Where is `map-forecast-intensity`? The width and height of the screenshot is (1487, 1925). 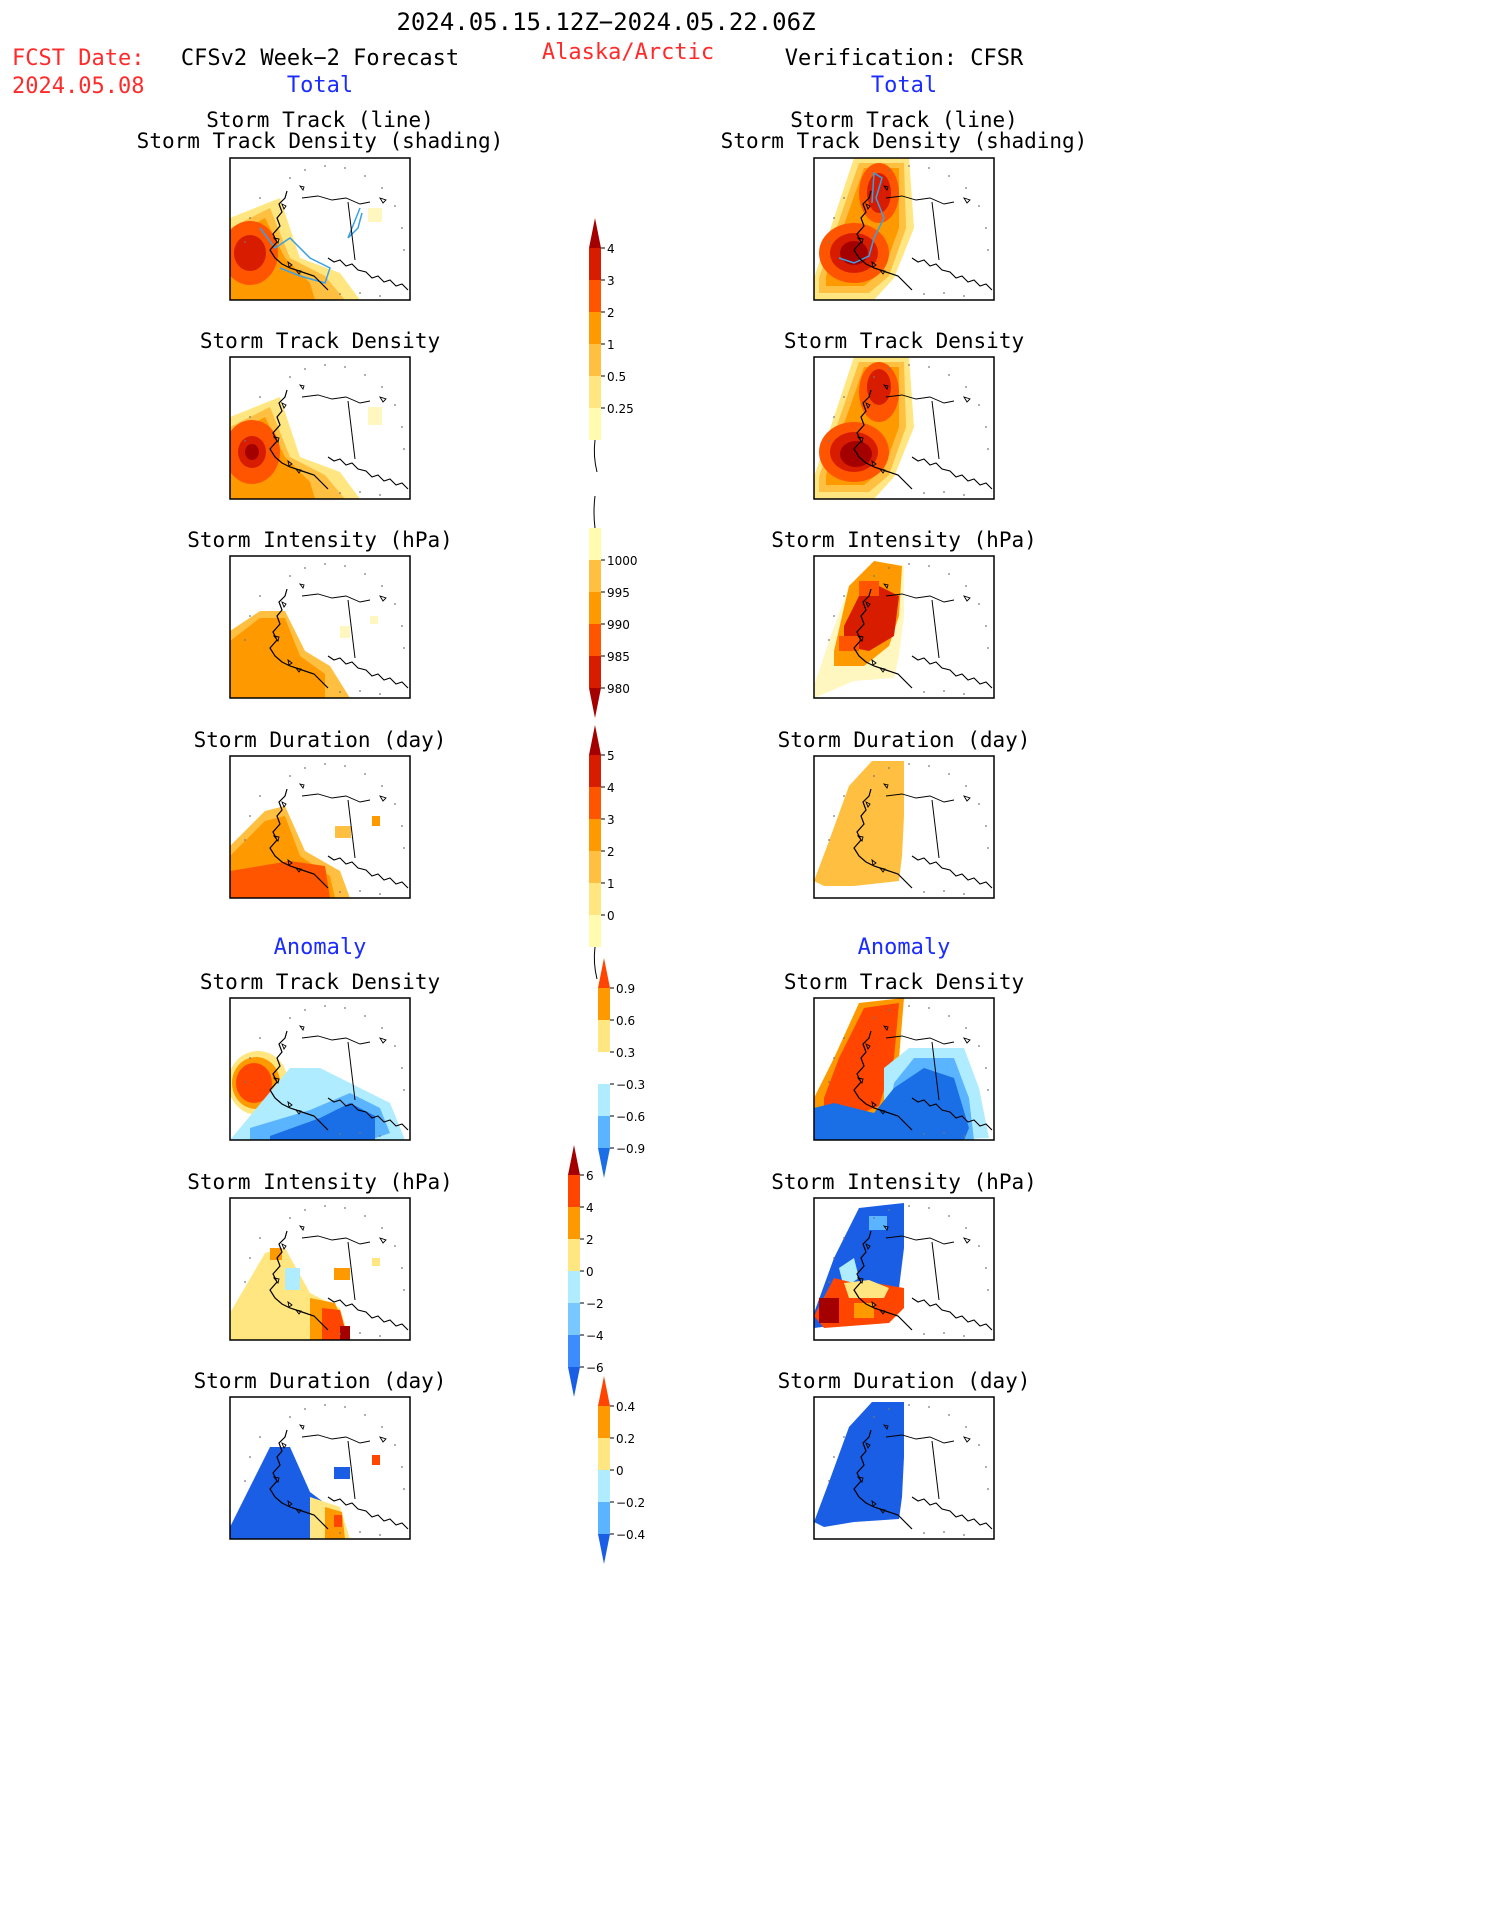
map-forecast-intensity is located at coordinates (320, 627).